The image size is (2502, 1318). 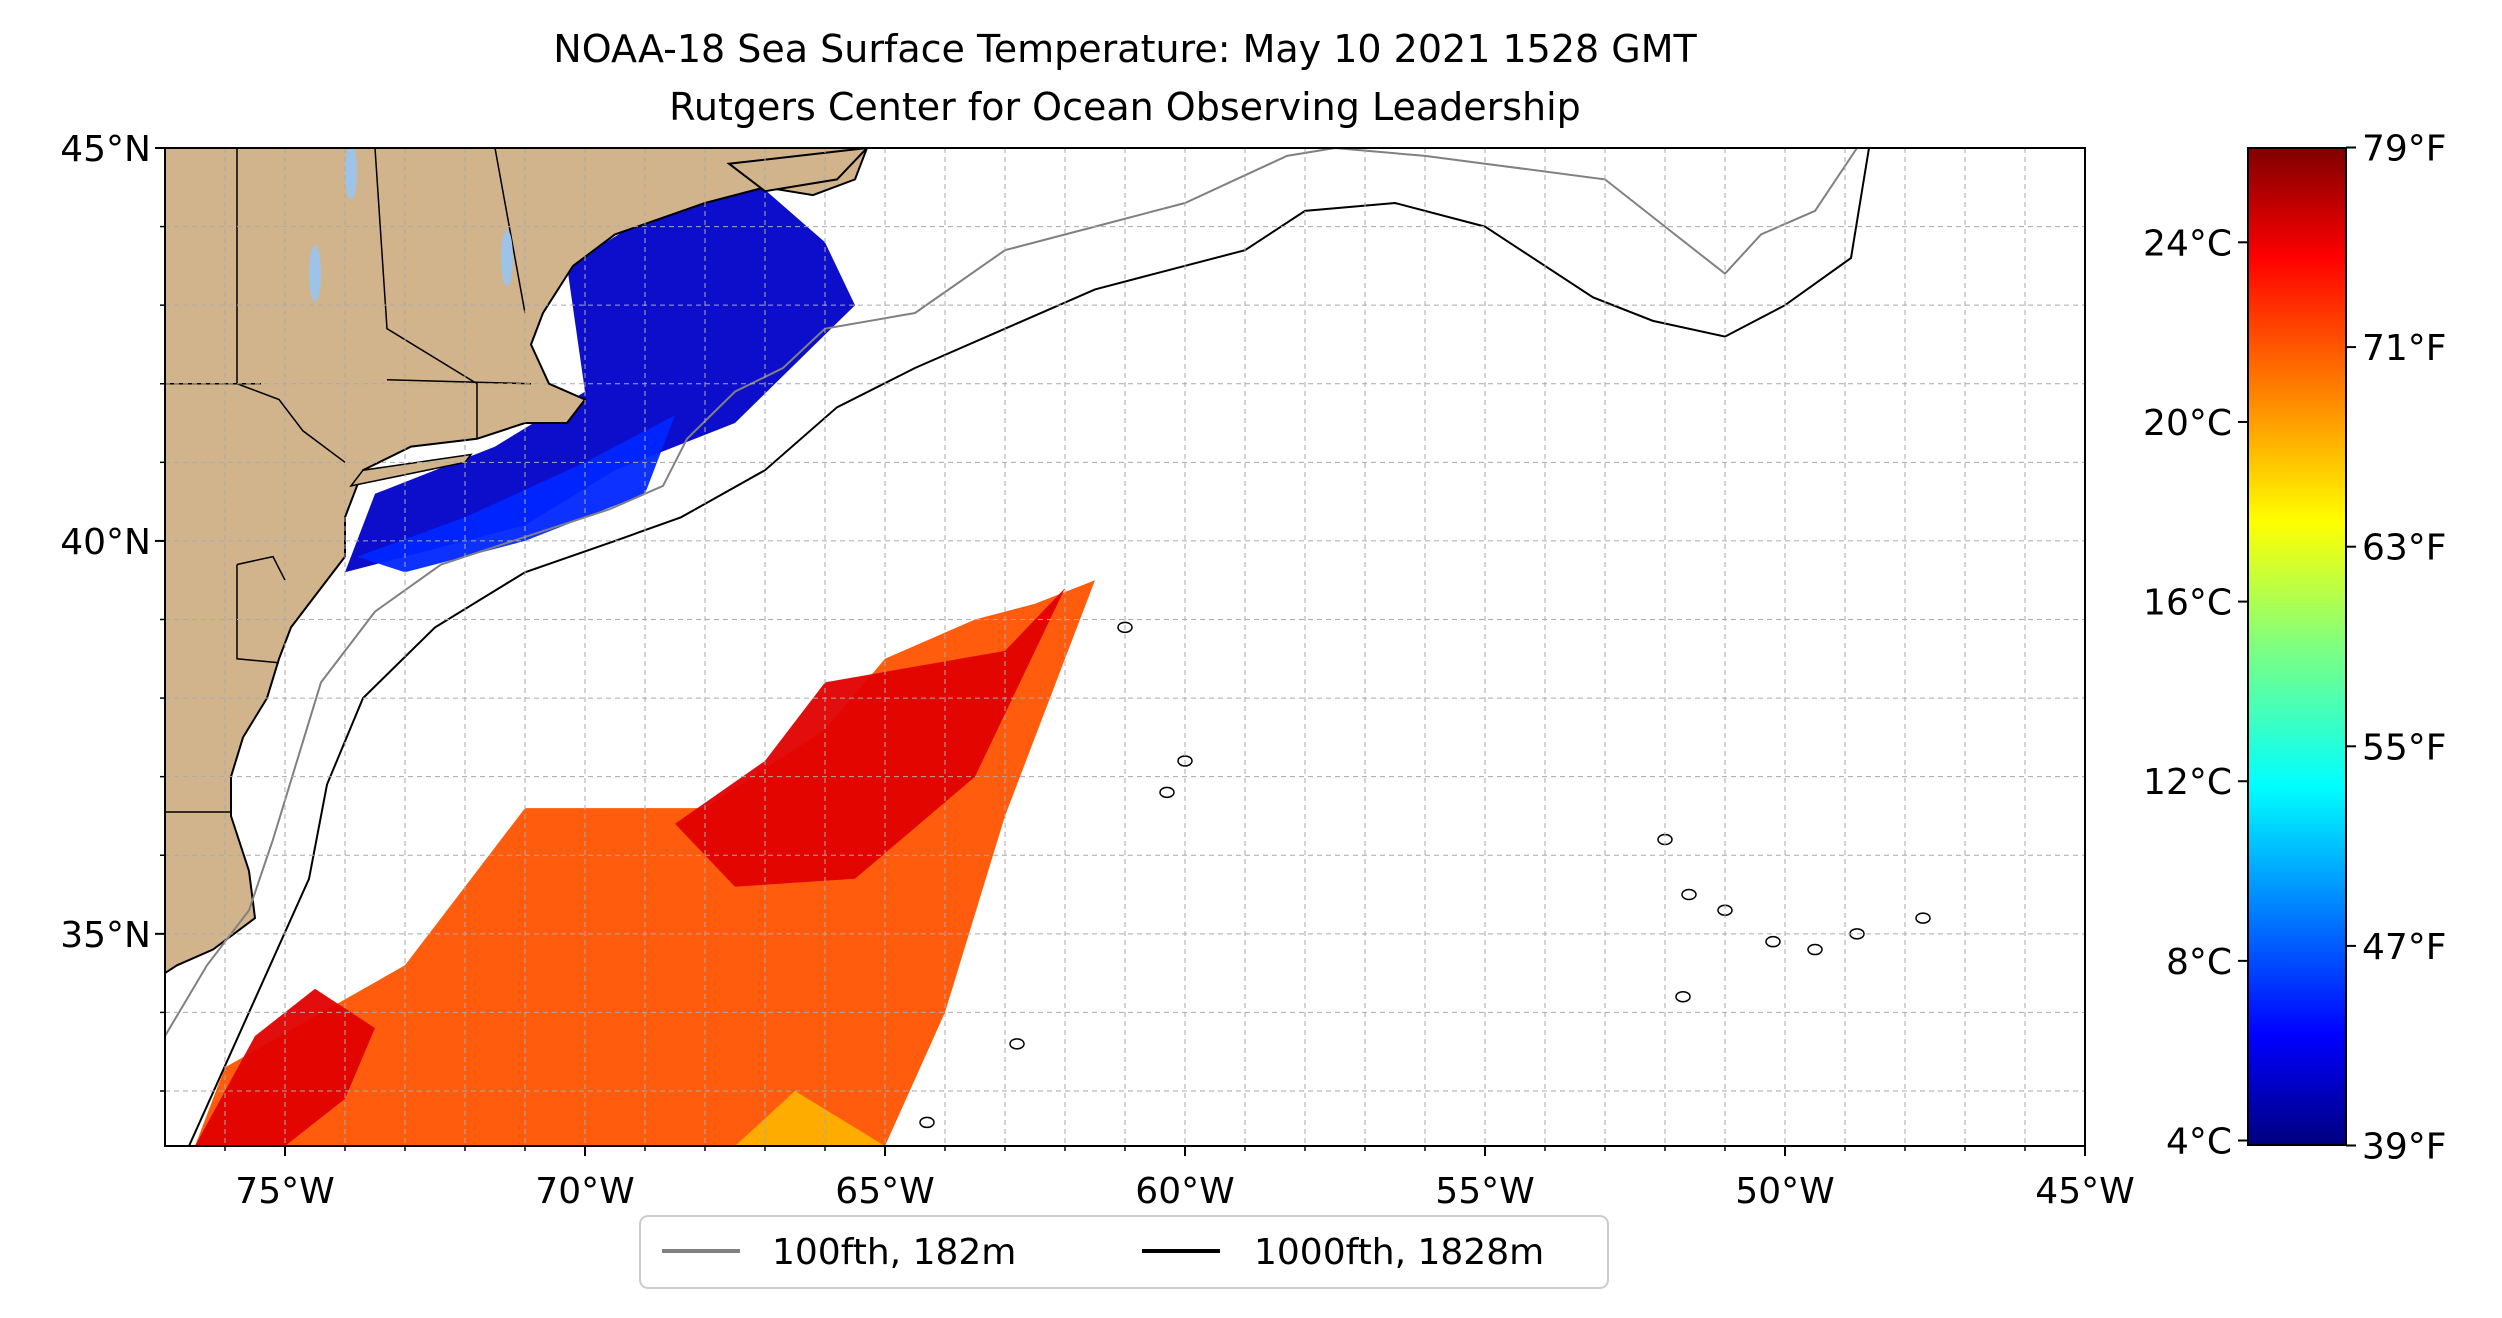 What do you see at coordinates (105, 149) in the screenshot?
I see `lat-tick-label: 45°N` at bounding box center [105, 149].